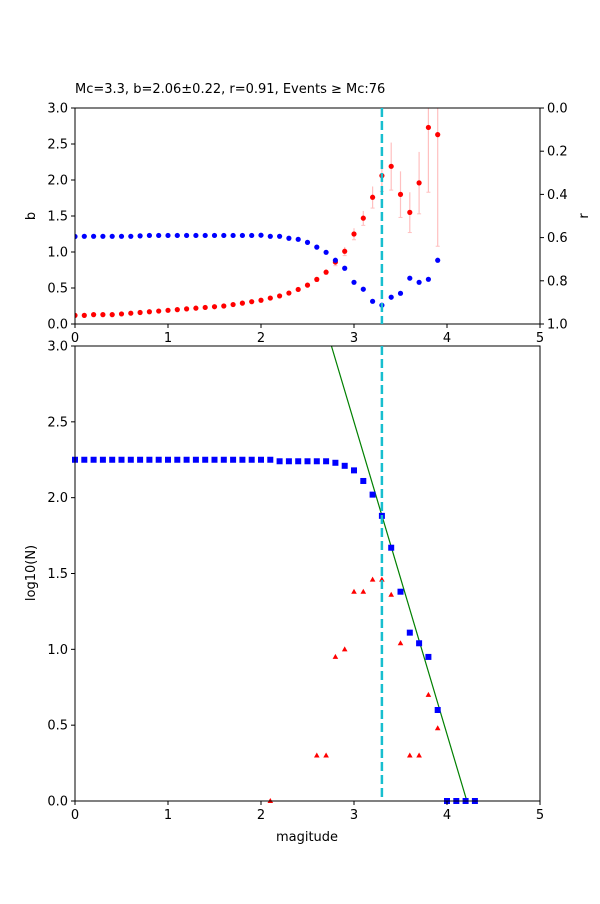  I want to click on y-tick-label: 0.5, so click(57, 289).